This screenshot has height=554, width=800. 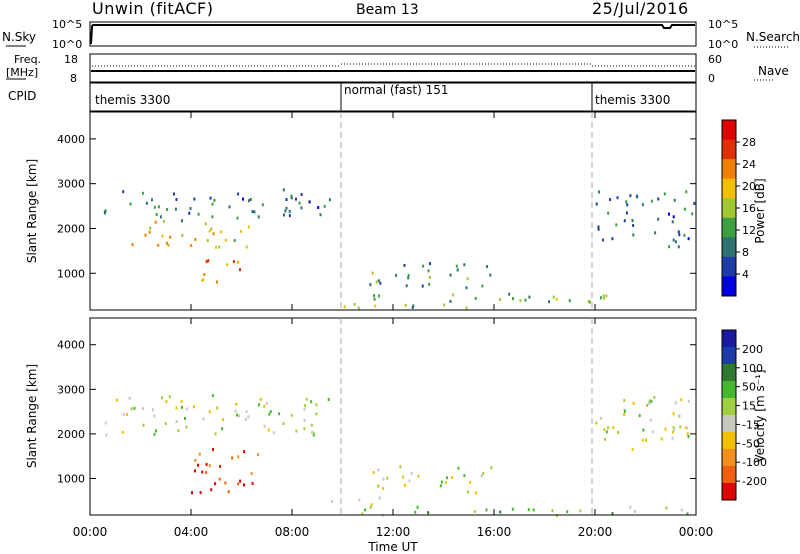 I want to click on cpid-segment-1: themis 3300, so click(x=133, y=100).